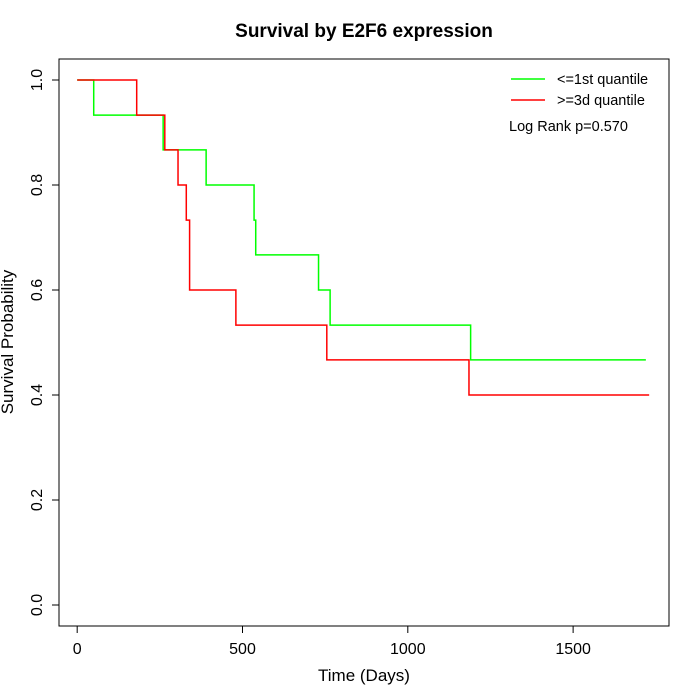 The image size is (700, 700). What do you see at coordinates (37, 185) in the screenshot?
I see `y-tick-label: 0.8` at bounding box center [37, 185].